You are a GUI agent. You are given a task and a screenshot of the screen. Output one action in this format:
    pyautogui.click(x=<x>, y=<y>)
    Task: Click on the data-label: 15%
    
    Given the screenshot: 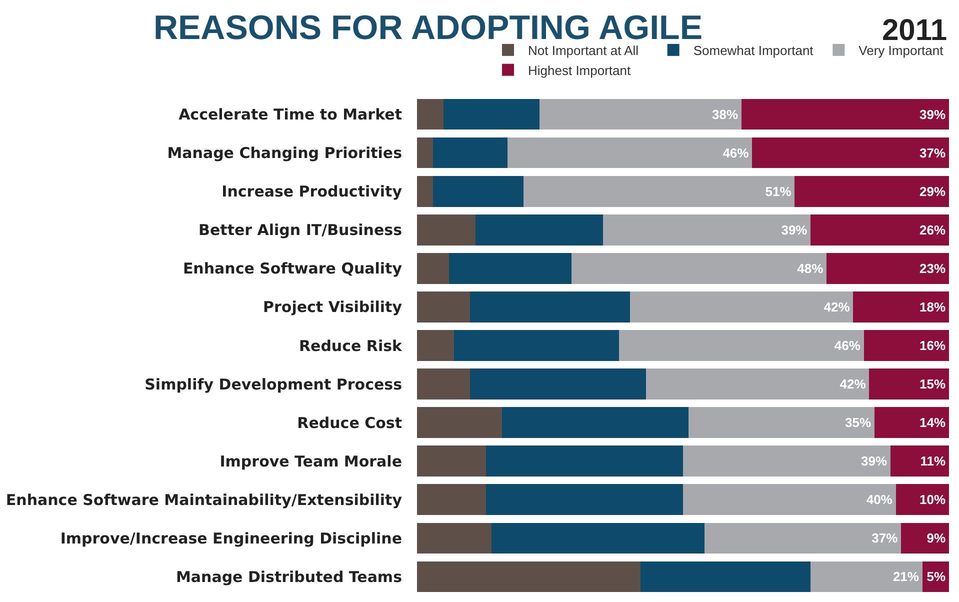 What is the action you would take?
    pyautogui.click(x=933, y=384)
    